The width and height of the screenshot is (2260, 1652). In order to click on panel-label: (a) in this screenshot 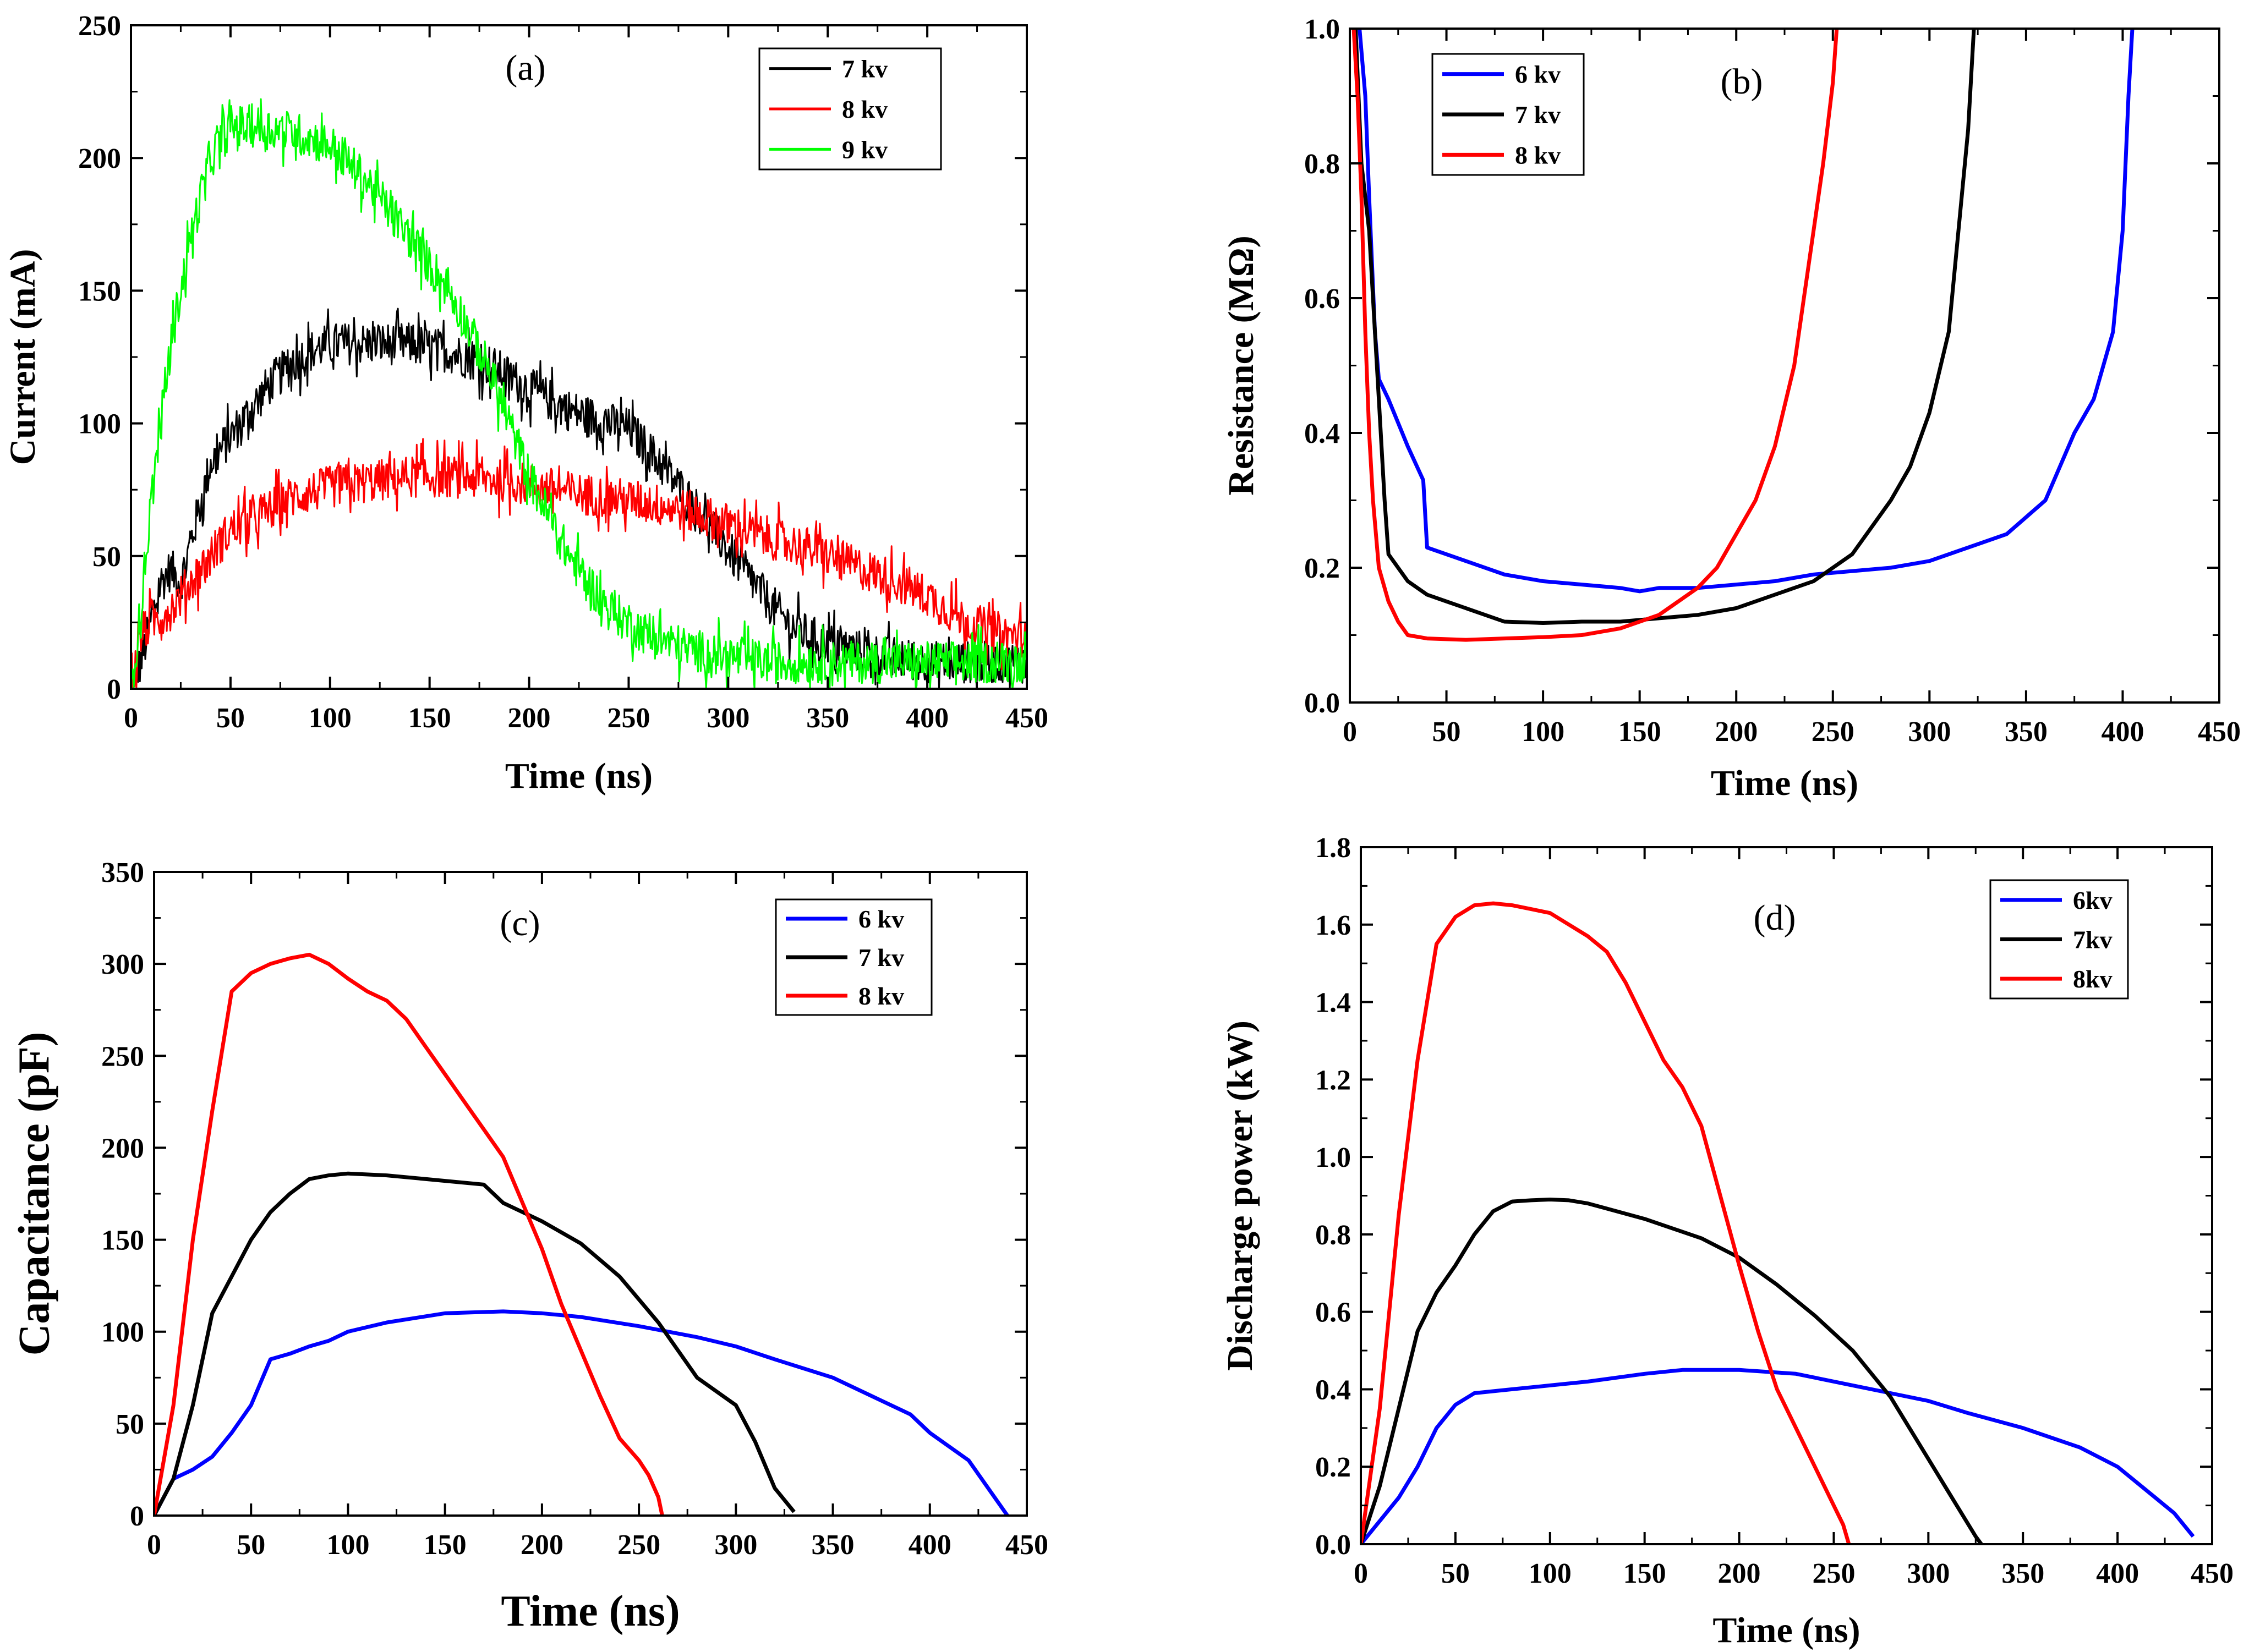, I will do `click(525, 68)`.